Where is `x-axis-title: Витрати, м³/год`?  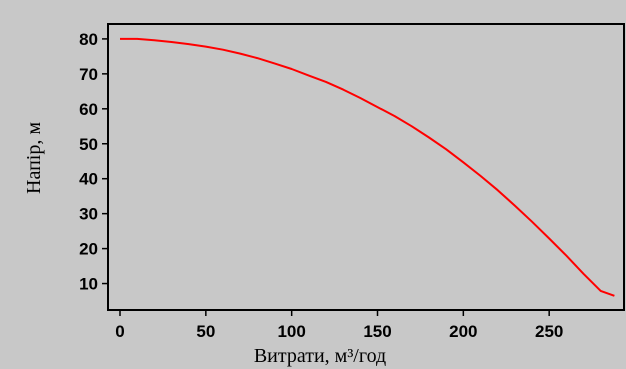
x-axis-title: Витрати, м³/год is located at coordinates (320, 356).